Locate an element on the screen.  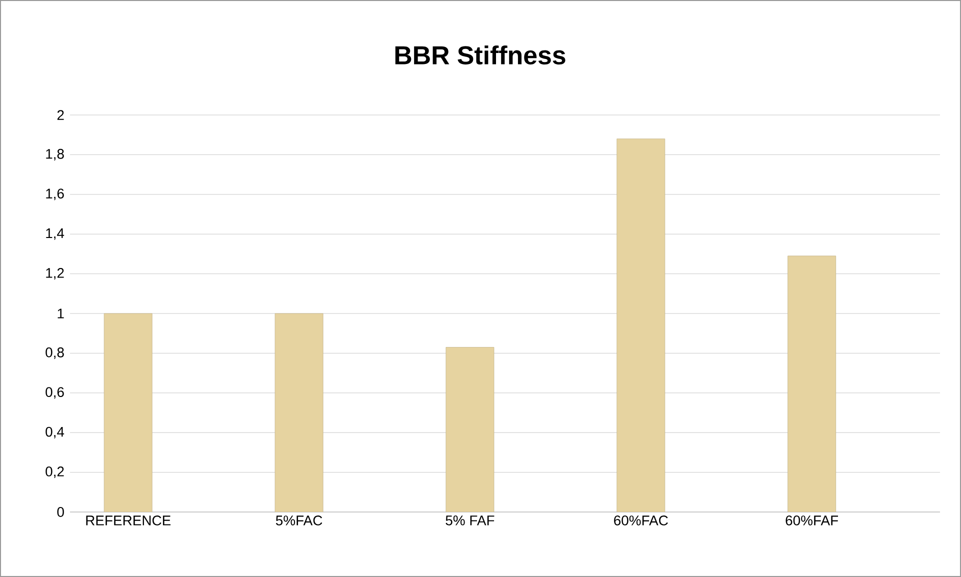
y-tick-label: 0,8 is located at coordinates (55, 353).